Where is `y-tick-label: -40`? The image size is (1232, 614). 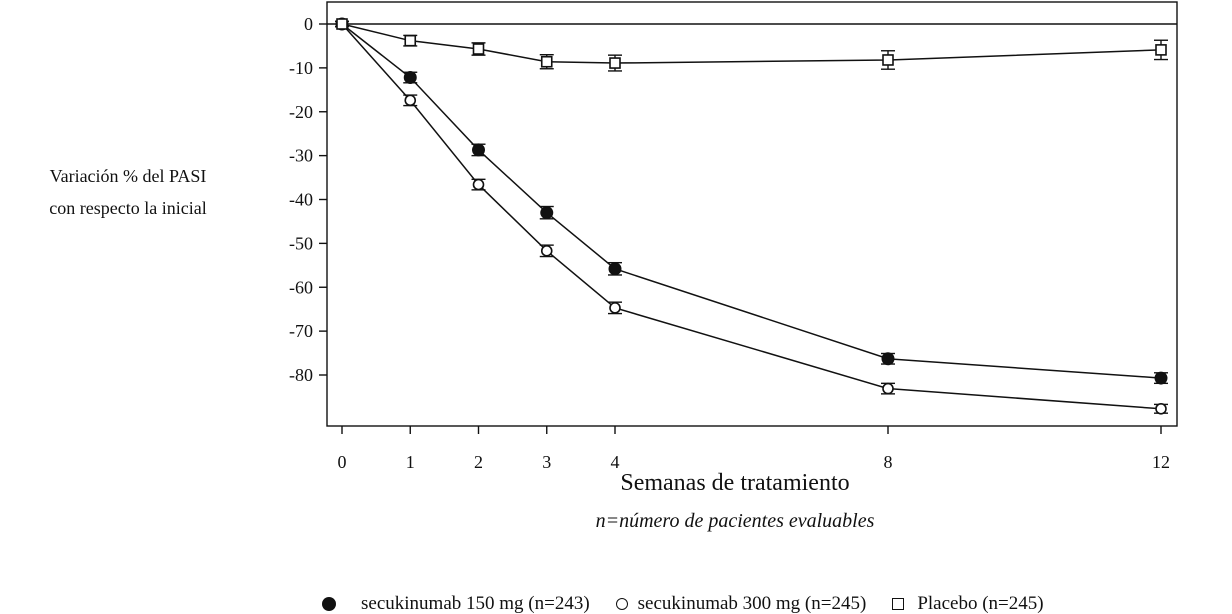
y-tick-label: -40 is located at coordinates (301, 200).